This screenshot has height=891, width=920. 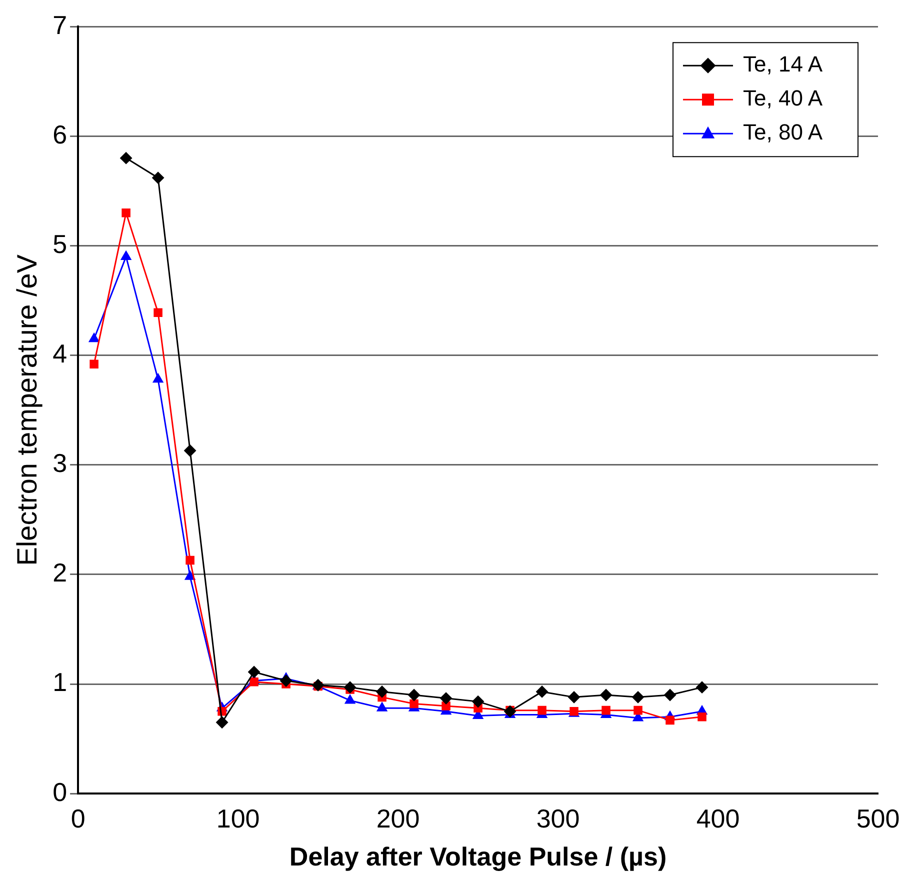 What do you see at coordinates (60, 353) in the screenshot?
I see `y-tick-label: 4` at bounding box center [60, 353].